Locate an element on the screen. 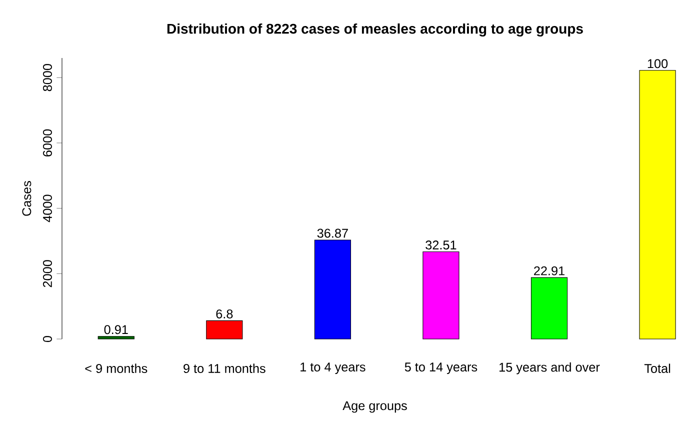 The height and width of the screenshot is (421, 699). y-tick-label: 0 is located at coordinates (47, 339).